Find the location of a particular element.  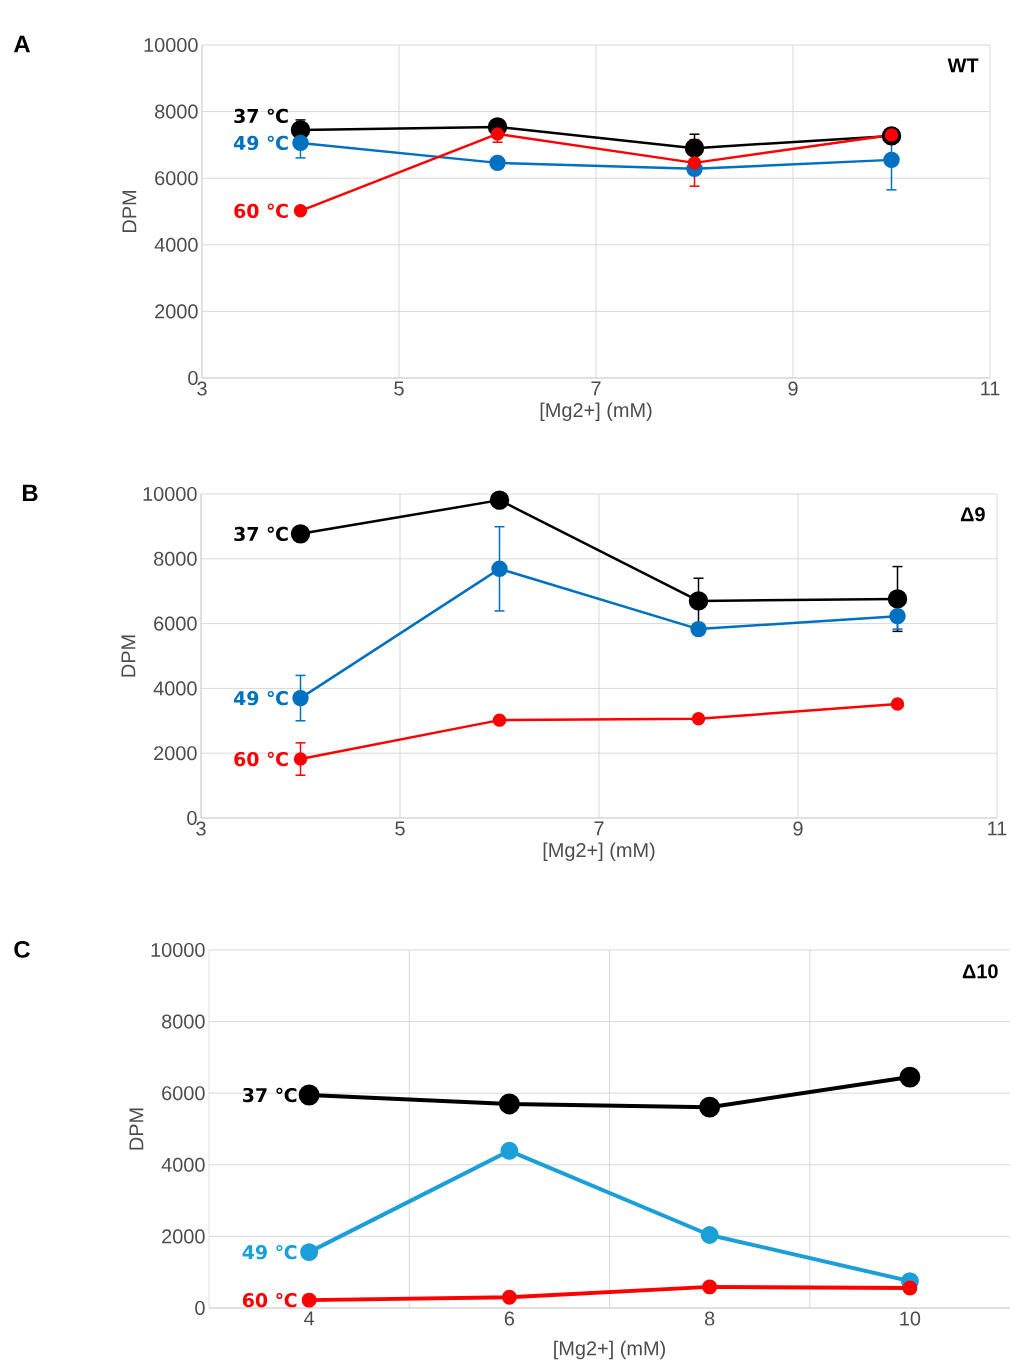

chart-title: C is located at coordinates (22, 949).